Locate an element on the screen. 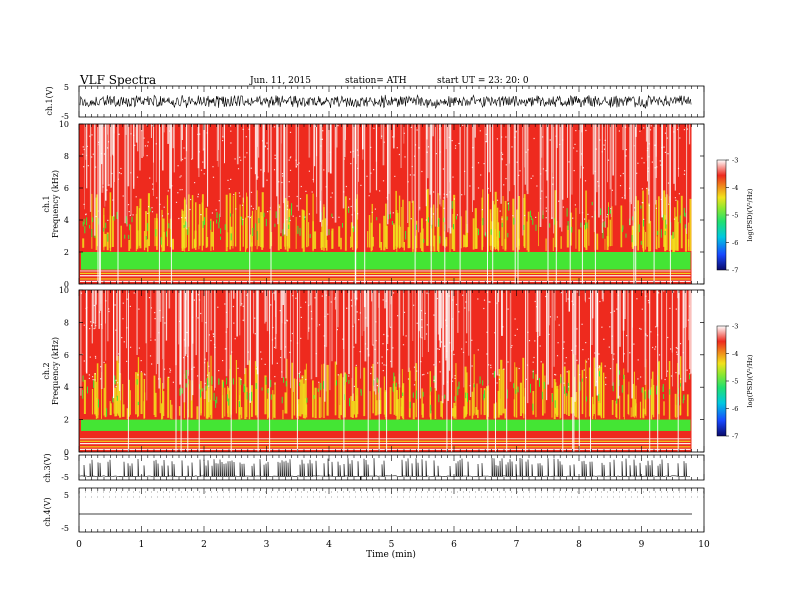  ch1-colorbar-tick-label: -4 is located at coordinates (735, 188).